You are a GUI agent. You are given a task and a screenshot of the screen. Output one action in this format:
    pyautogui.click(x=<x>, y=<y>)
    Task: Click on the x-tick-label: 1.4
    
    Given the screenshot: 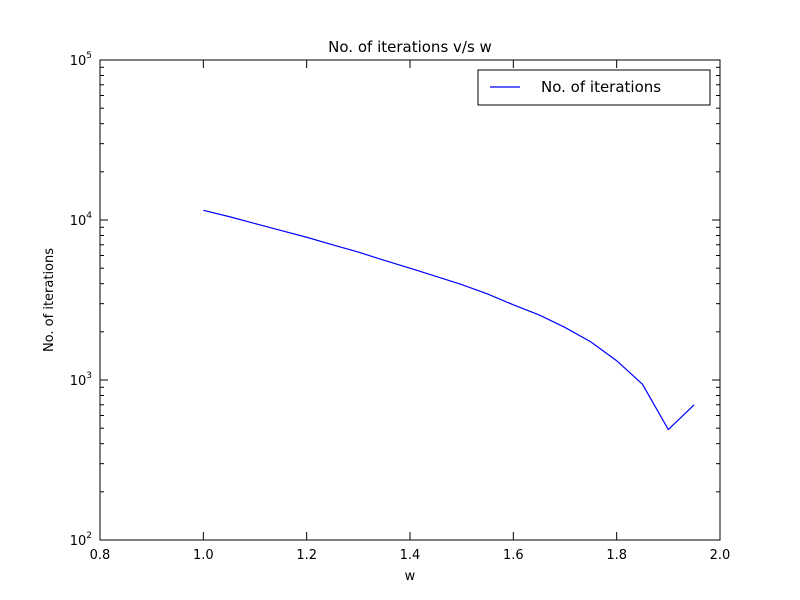 What is the action you would take?
    pyautogui.click(x=410, y=555)
    